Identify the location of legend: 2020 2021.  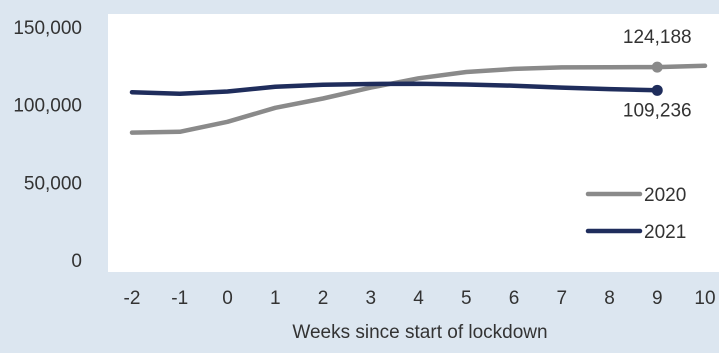
(635, 214).